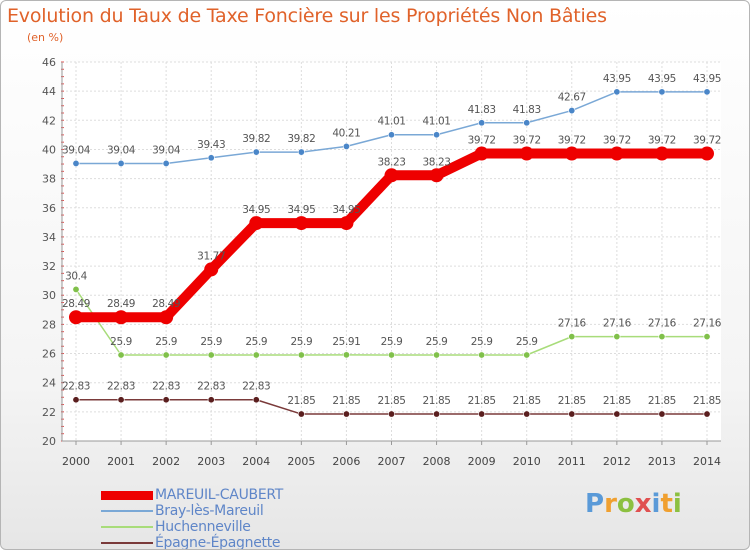 The width and height of the screenshot is (750, 550). Describe the element at coordinates (49, 354) in the screenshot. I see `y-tick-label: 26` at that location.